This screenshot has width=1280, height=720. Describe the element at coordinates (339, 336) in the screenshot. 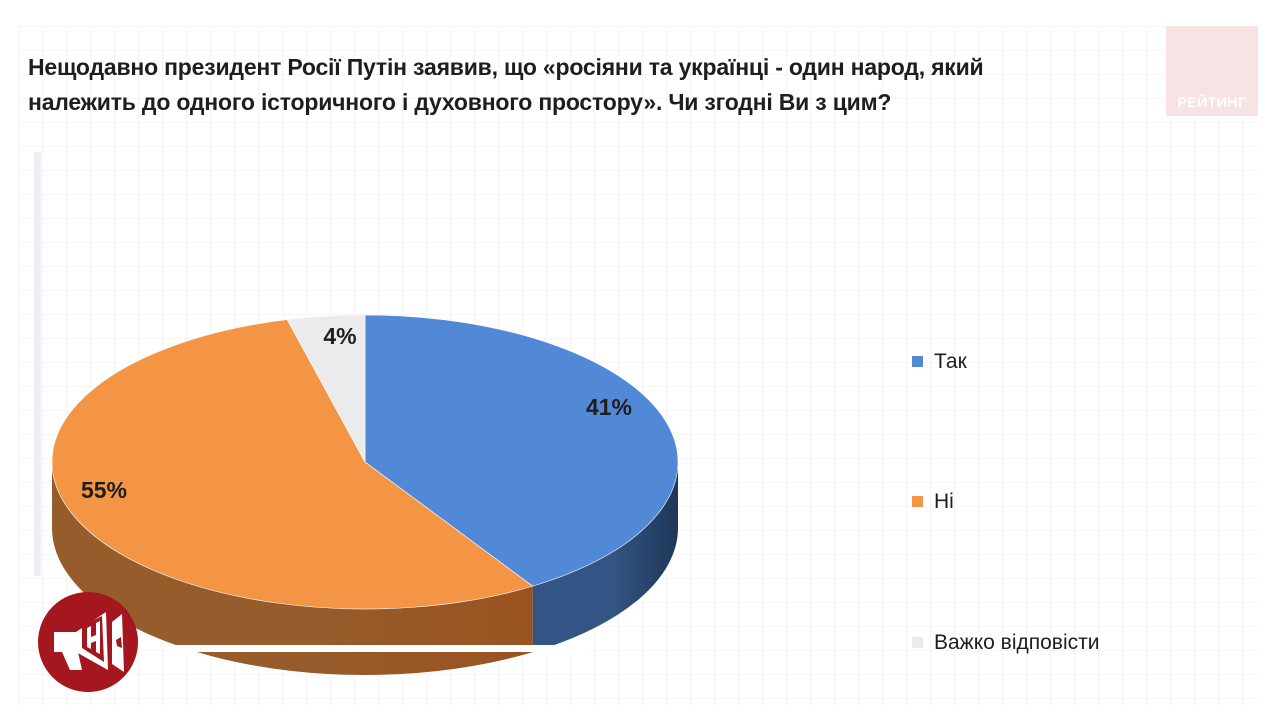

I see `data-label-2: 4%` at that location.